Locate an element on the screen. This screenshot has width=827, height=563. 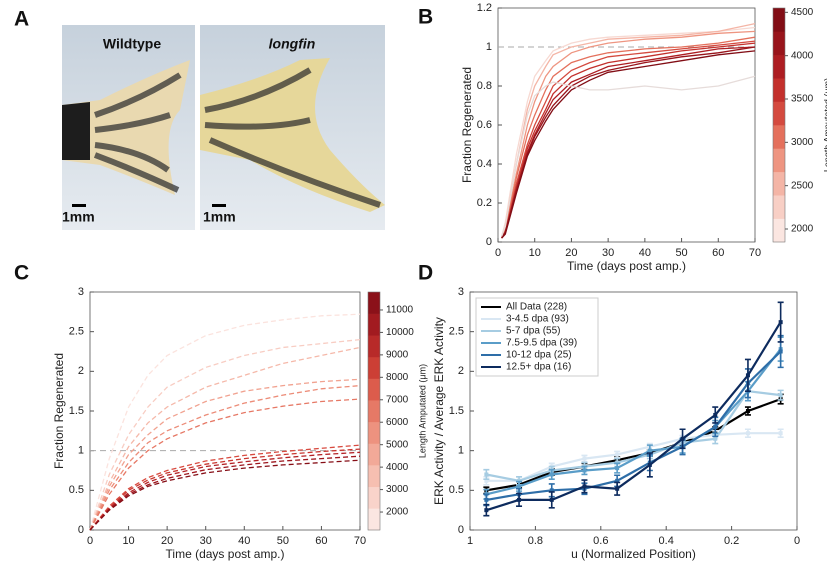
legend-label: All Data (228) is located at coordinates (536, 307).